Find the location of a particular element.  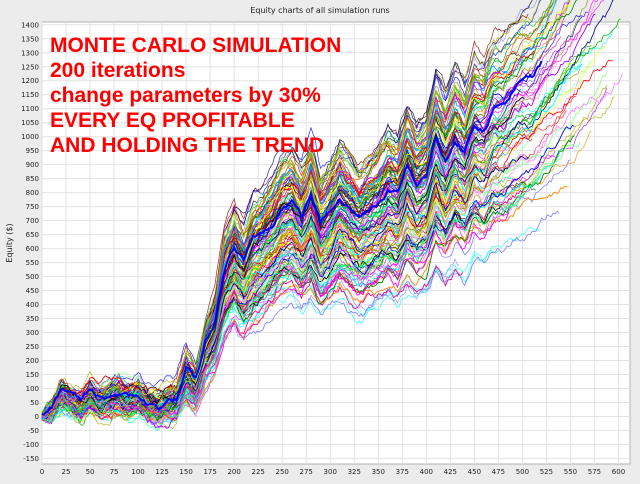

y-axis-label: Equity ($) is located at coordinates (9, 242).